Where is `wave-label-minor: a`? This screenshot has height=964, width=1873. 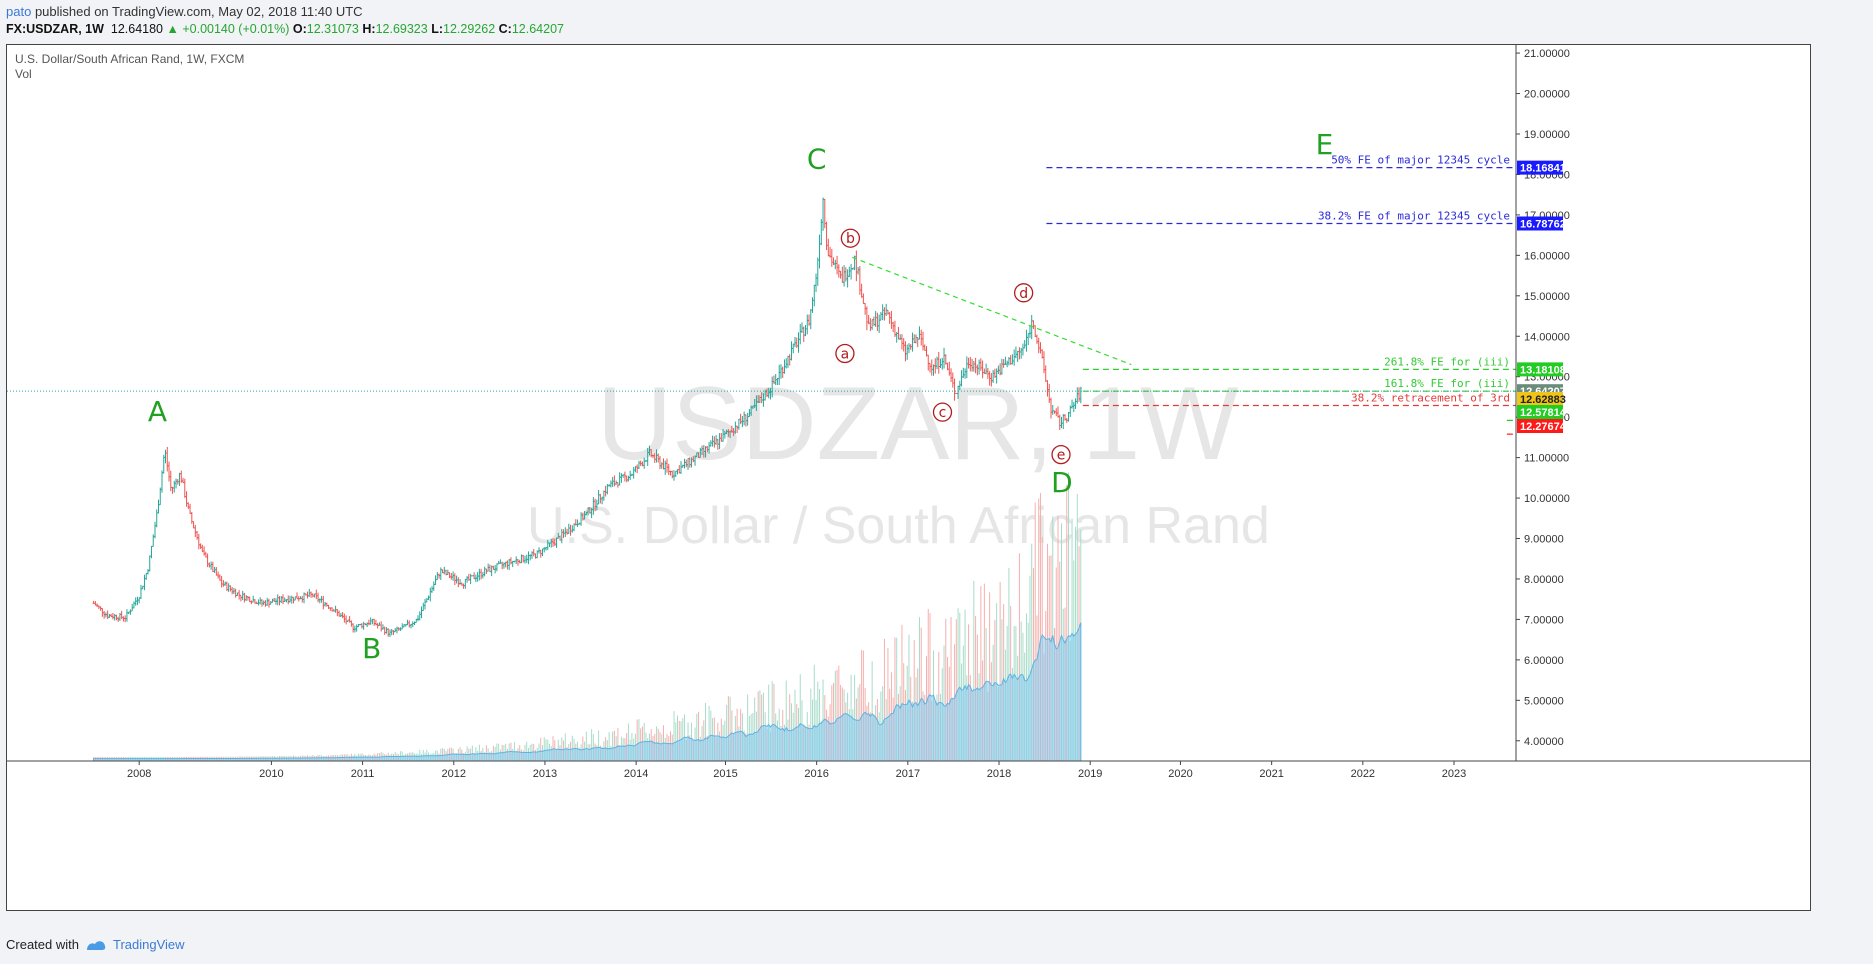
wave-label-minor: a is located at coordinates (845, 355).